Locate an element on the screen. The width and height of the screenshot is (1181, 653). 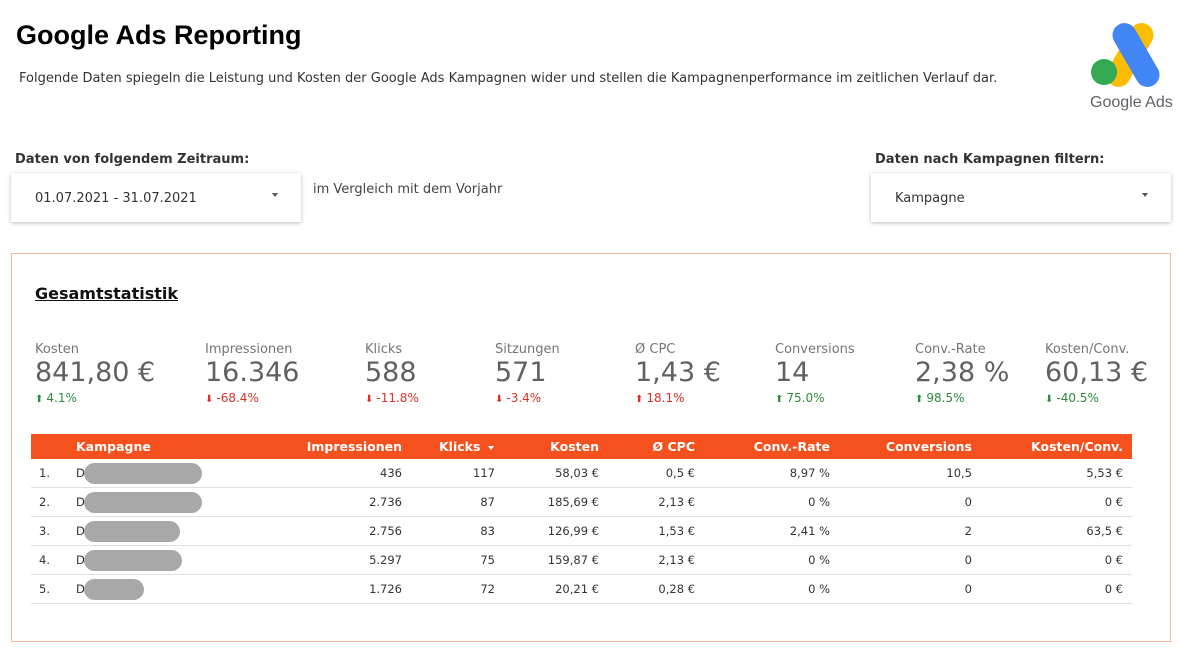
cell-cost: 58,03 € is located at coordinates (577, 473).